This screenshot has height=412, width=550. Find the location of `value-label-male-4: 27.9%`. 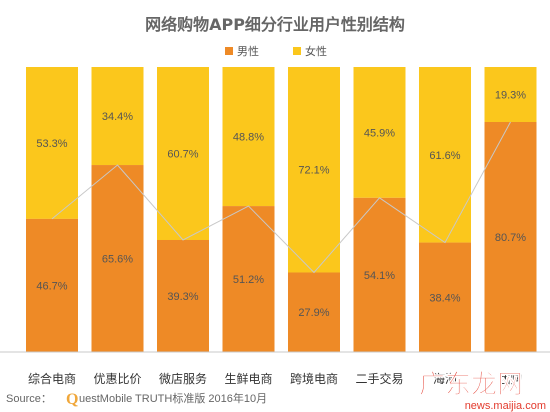

value-label-male-4: 27.9% is located at coordinates (313, 313).